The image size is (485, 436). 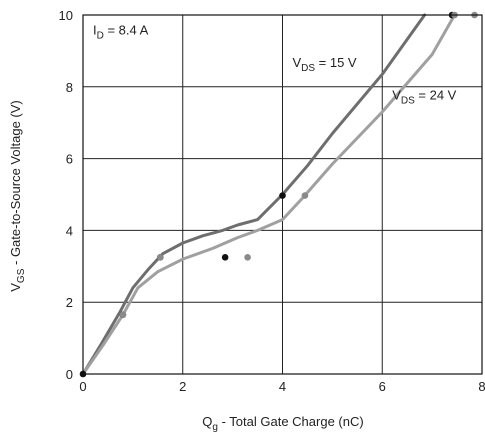 I want to click on y-tick-label: 0, so click(x=69, y=374).